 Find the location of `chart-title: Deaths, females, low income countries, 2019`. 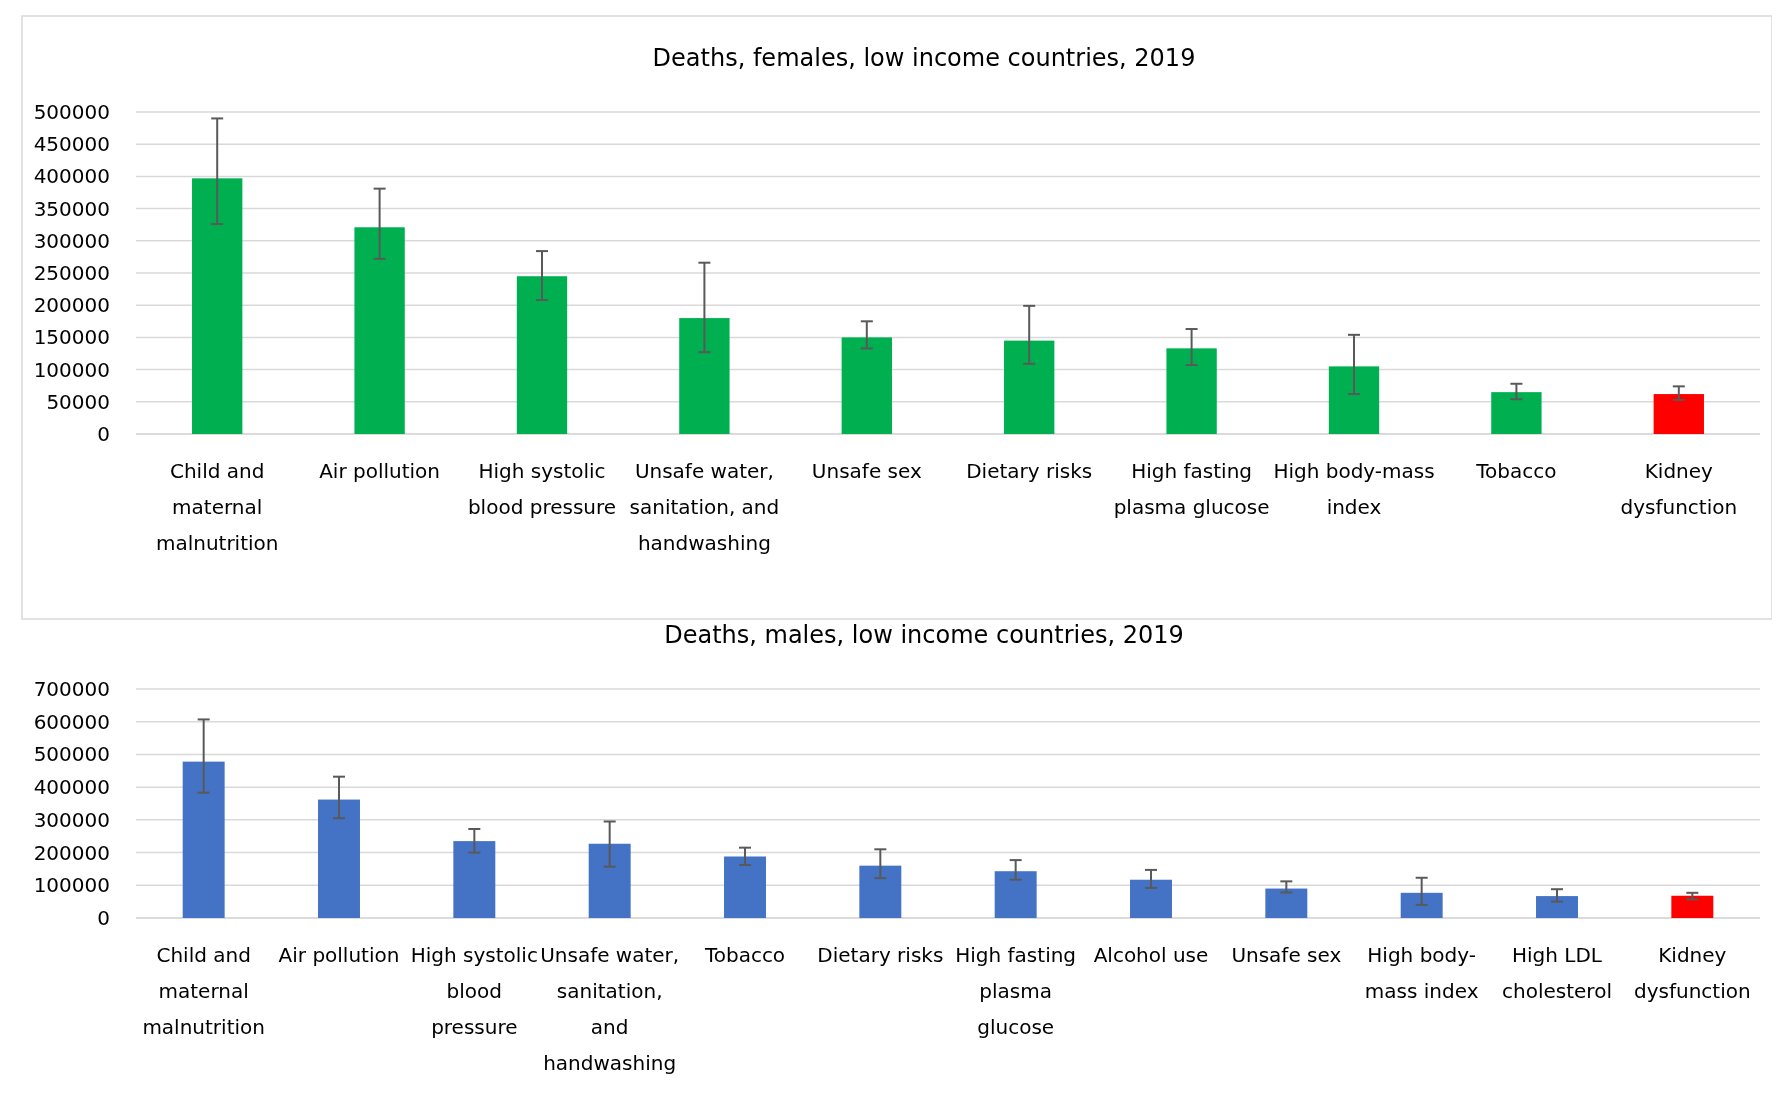

chart-title: Deaths, females, low income countries, 2019 is located at coordinates (924, 58).